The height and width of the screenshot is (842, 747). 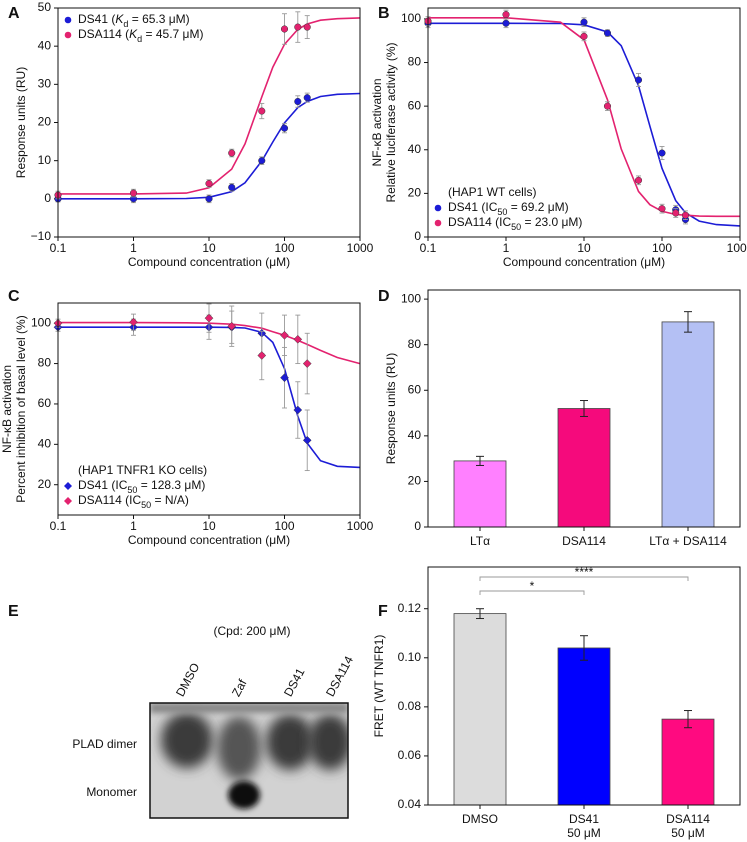 I want to click on lane-label: DMSO, so click(x=187, y=680).